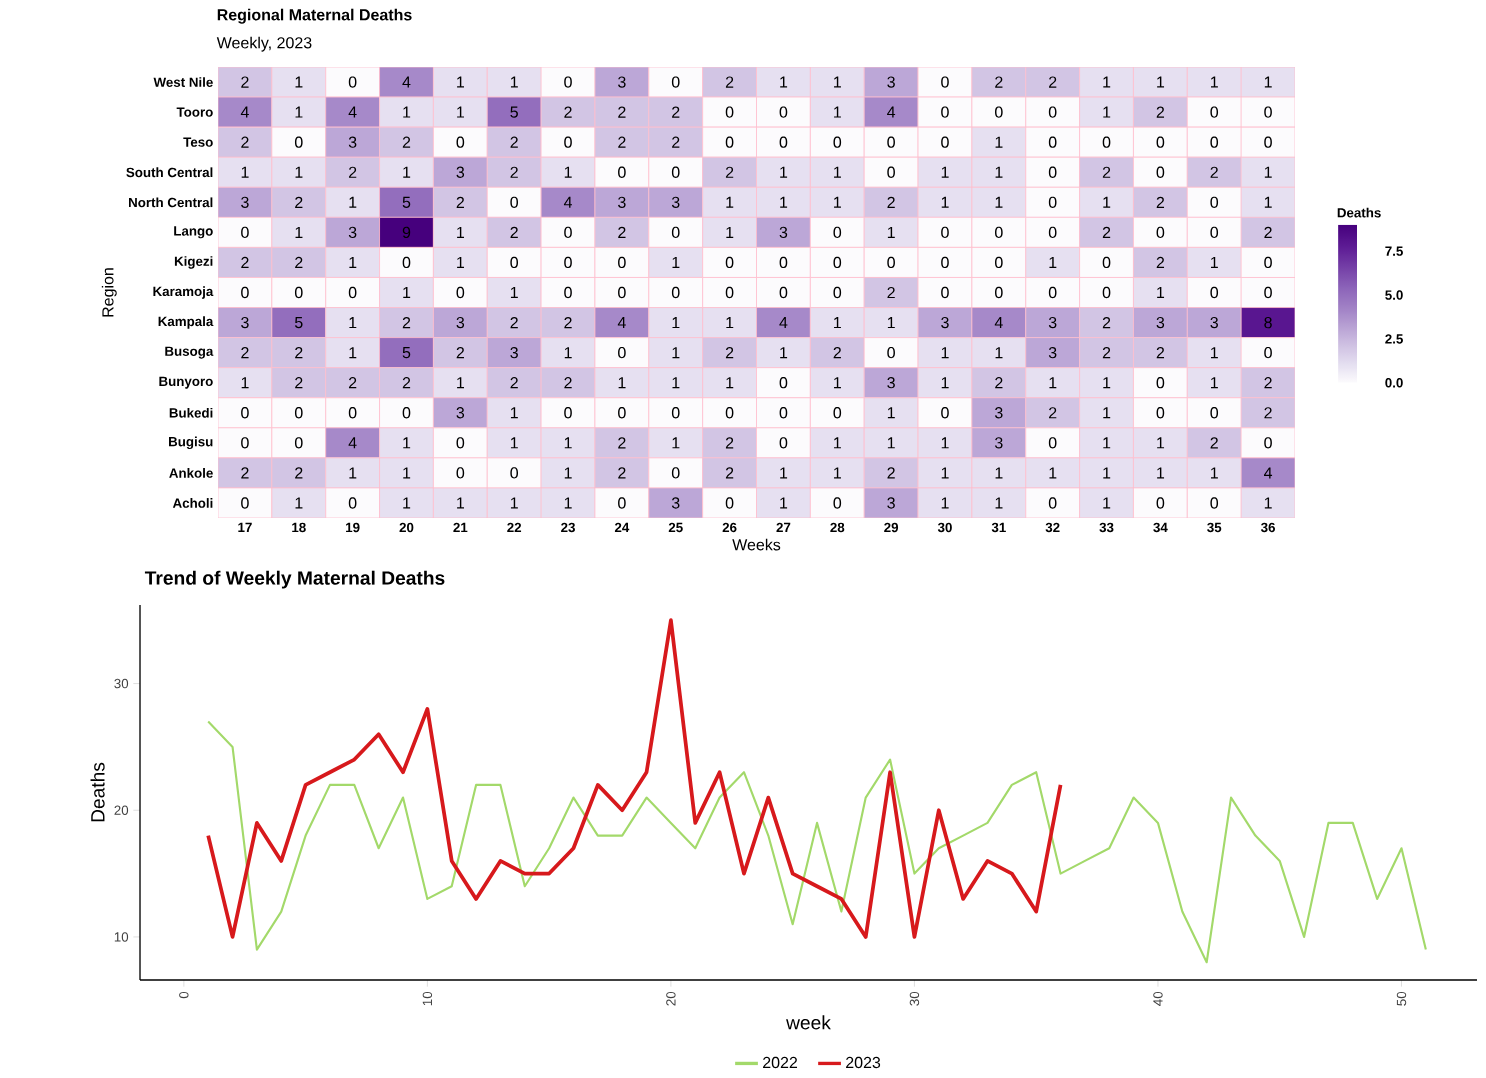  What do you see at coordinates (189, 352) in the screenshot?
I see `y-tick-label: Busoga` at bounding box center [189, 352].